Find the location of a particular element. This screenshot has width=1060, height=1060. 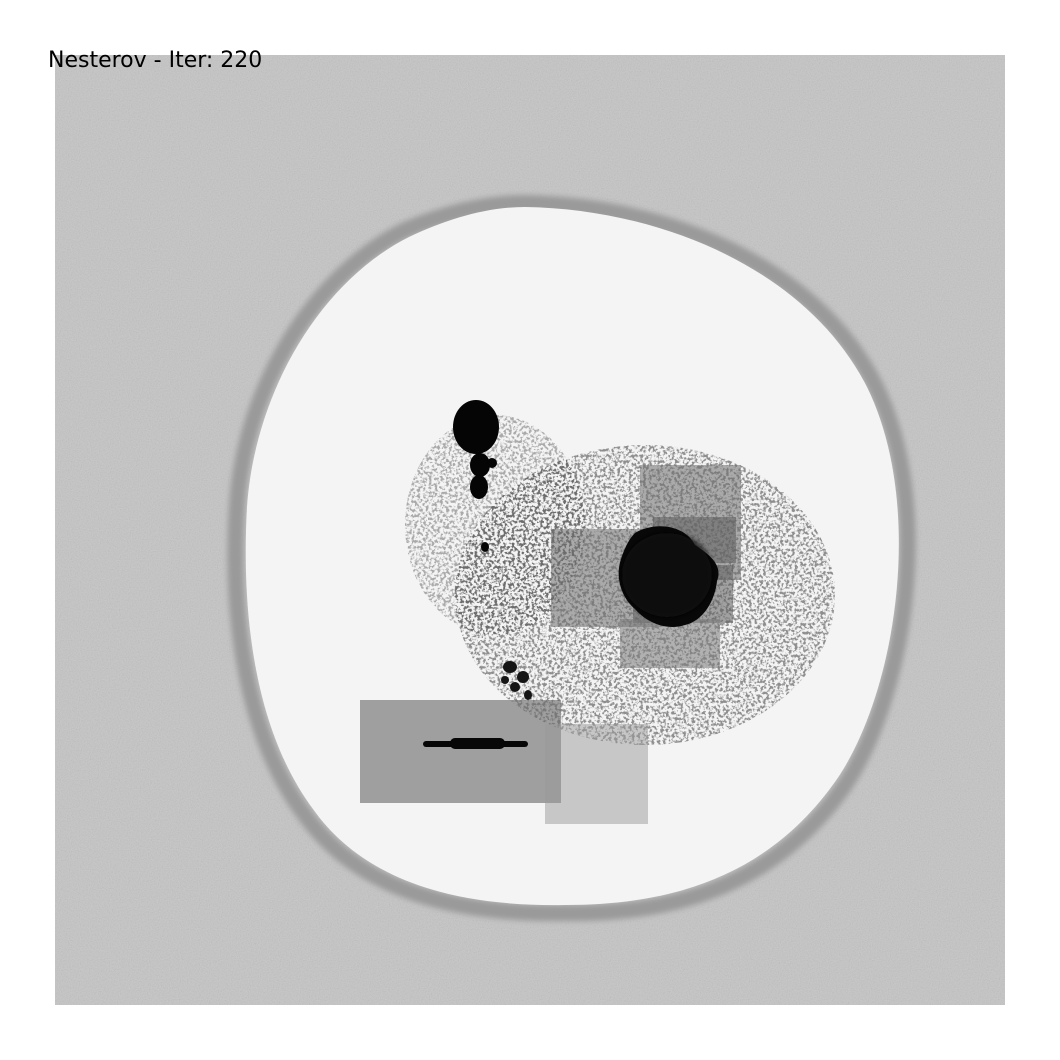

central-blob is located at coordinates (668, 577).